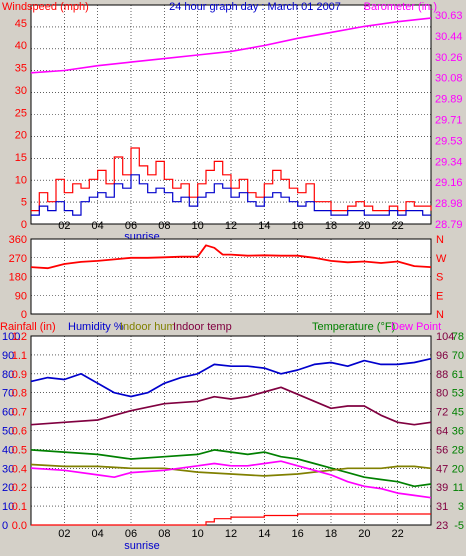  Describe the element at coordinates (442, 394) in the screenshot. I see `indoor-temp-tick-label: 80` at that location.